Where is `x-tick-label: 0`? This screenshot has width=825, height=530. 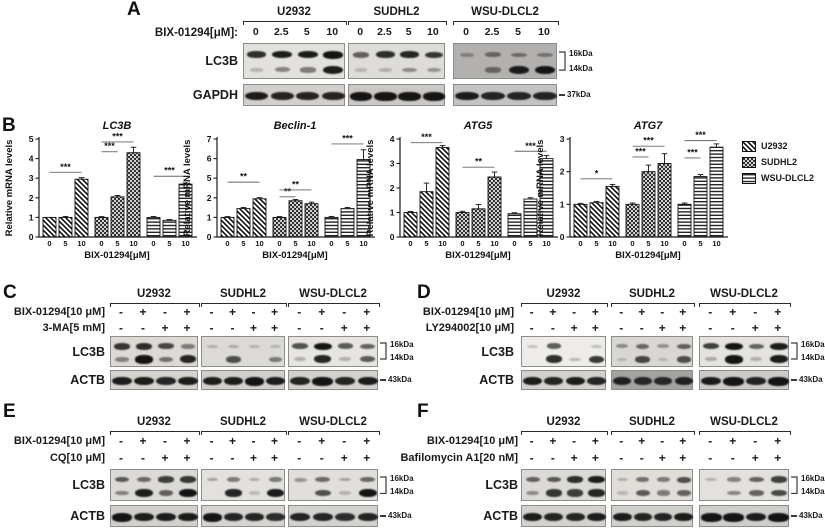
x-tick-label: 0 is located at coordinates (153, 243).